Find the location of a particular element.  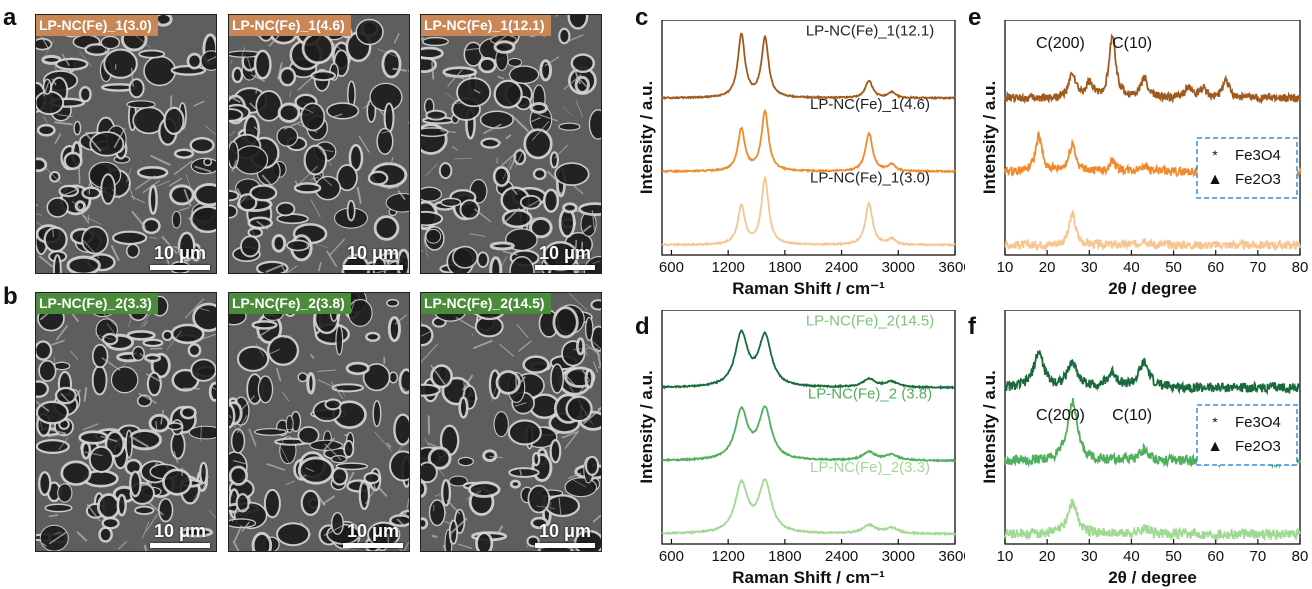

sem-image-b1: LP-NC(Fe)_2(3.3) 10 μm is located at coordinates (126, 422).